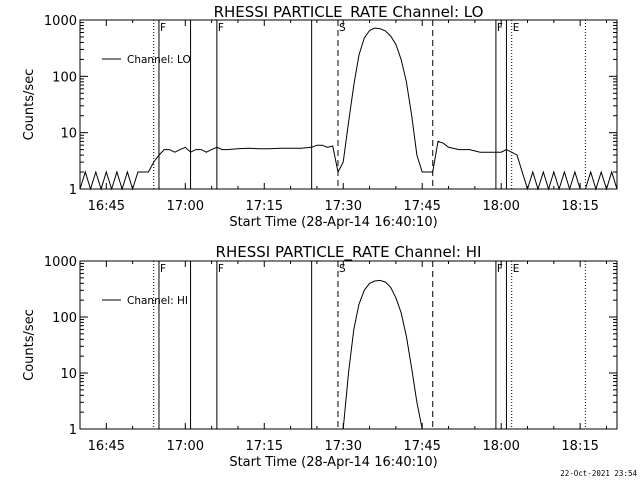 This screenshot has height=480, width=640. What do you see at coordinates (382, 354) in the screenshot?
I see `series-line` at bounding box center [382, 354].